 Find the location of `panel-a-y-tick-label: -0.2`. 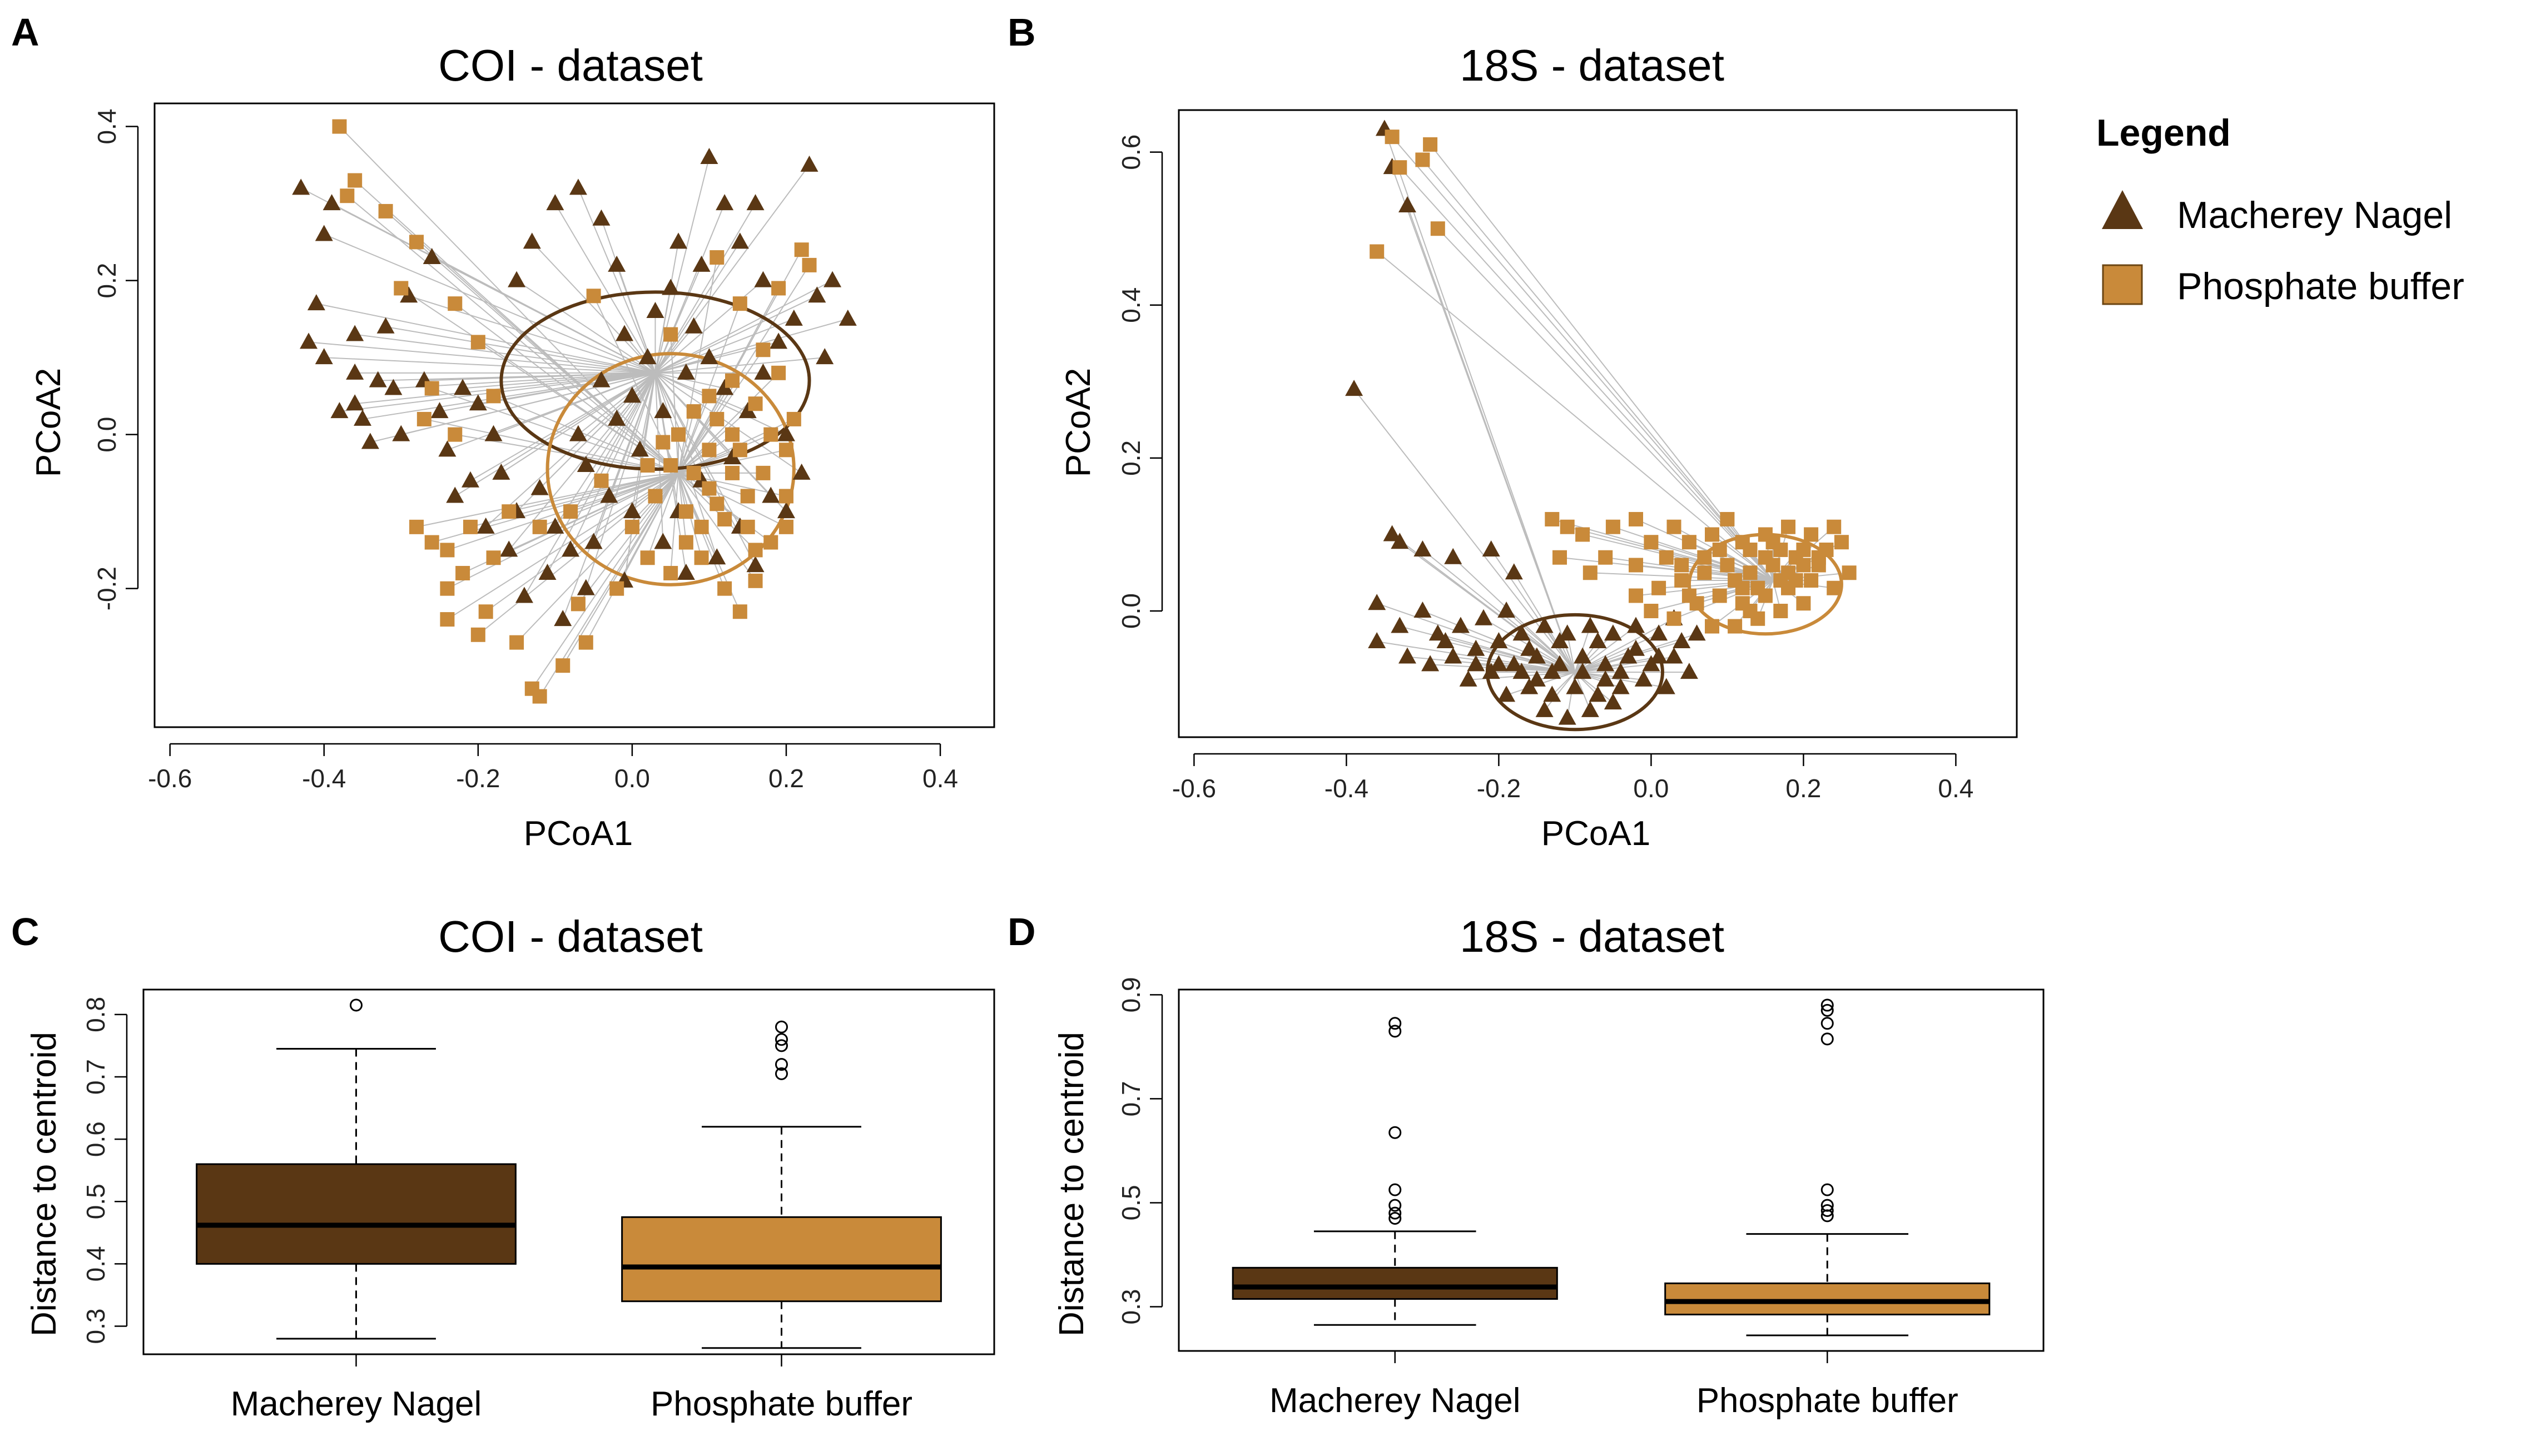

panel-a-y-tick-label: -0.2 is located at coordinates (106, 588).